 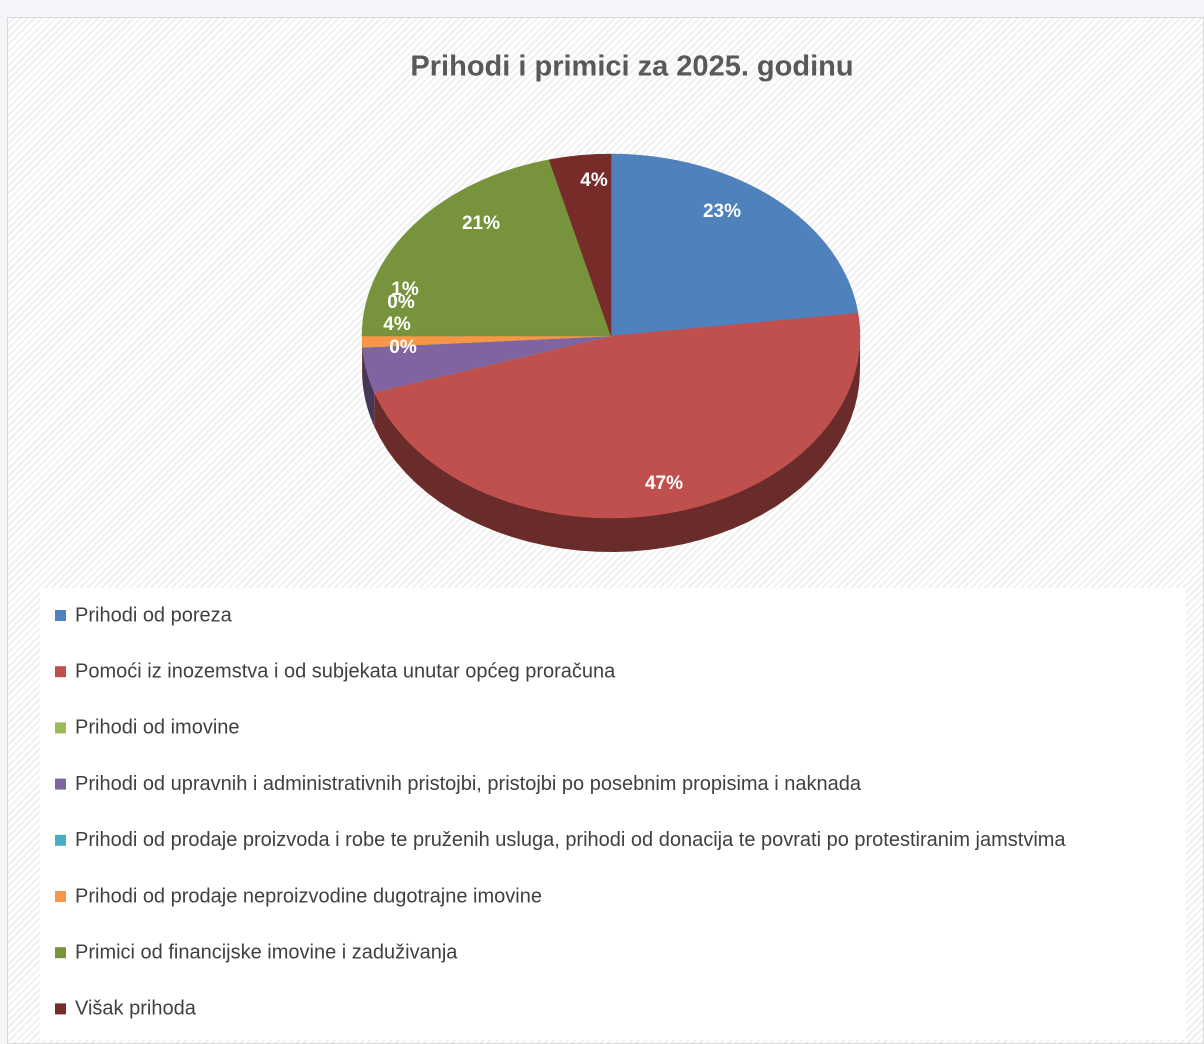 What do you see at coordinates (136, 1009) in the screenshot?
I see `legend-label: Višak prihoda` at bounding box center [136, 1009].